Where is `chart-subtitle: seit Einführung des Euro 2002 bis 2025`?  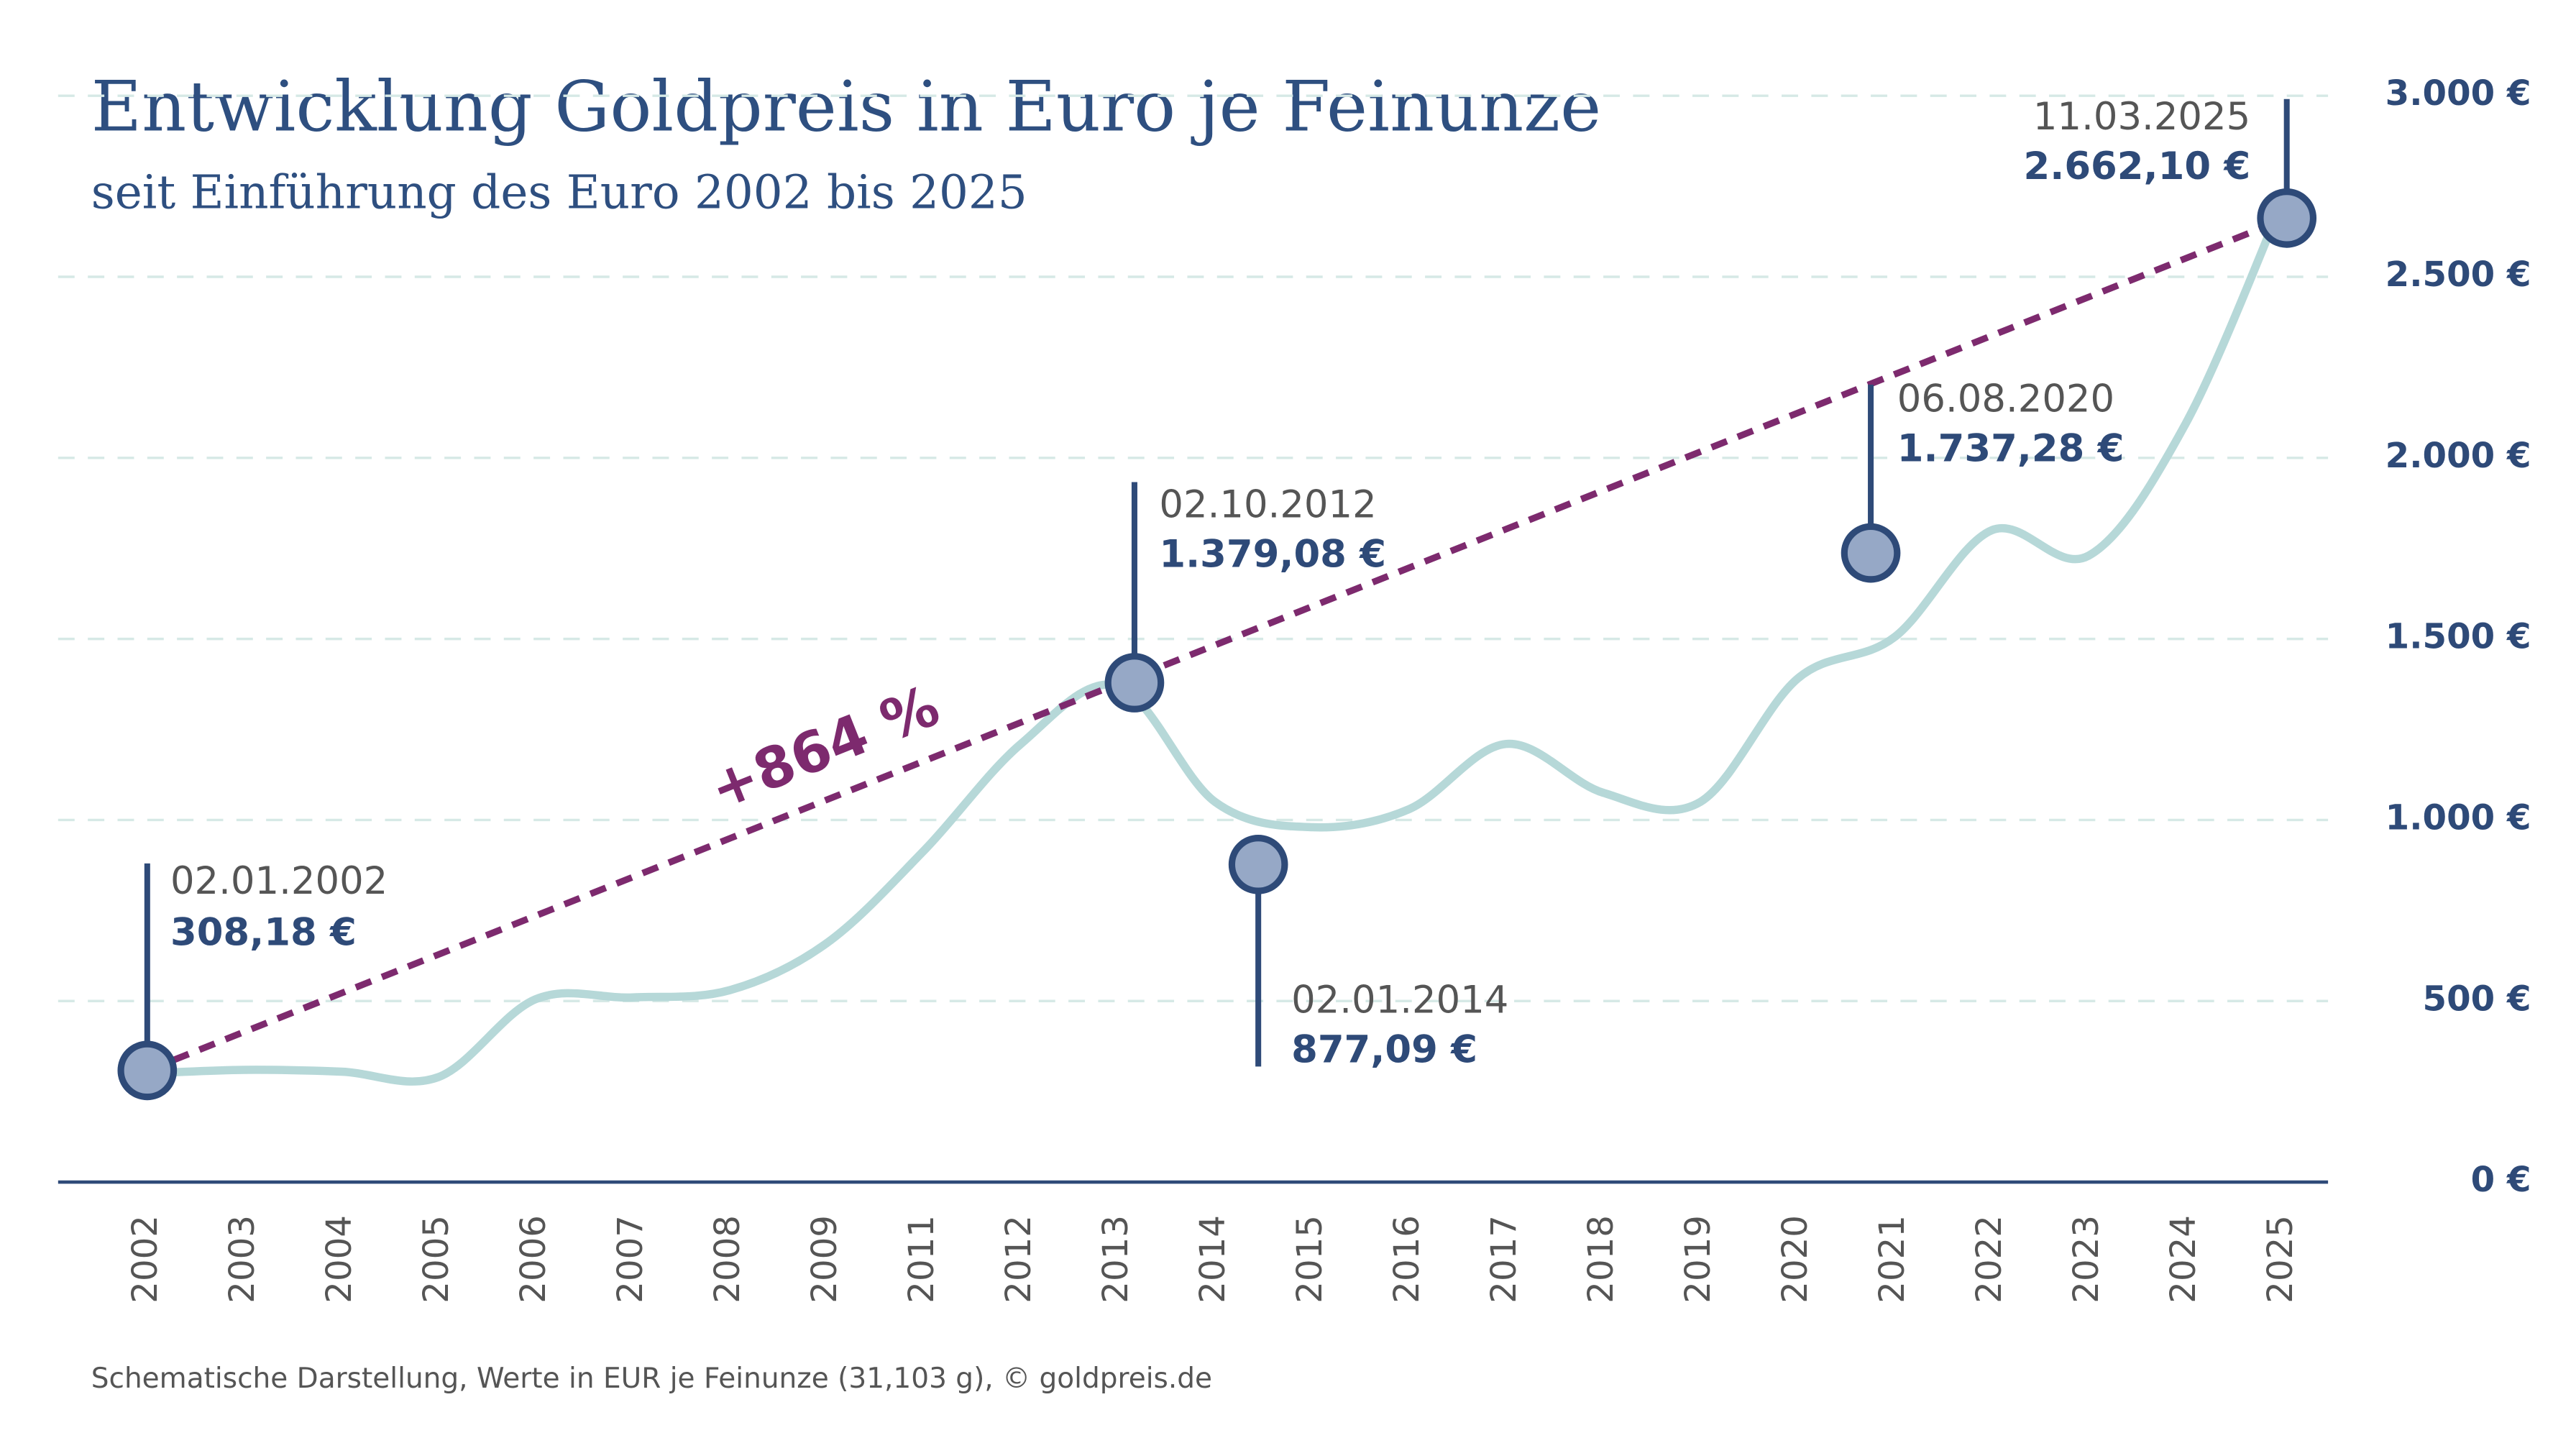
chart-subtitle: seit Einführung des Euro 2002 bis 2025 is located at coordinates (559, 193).